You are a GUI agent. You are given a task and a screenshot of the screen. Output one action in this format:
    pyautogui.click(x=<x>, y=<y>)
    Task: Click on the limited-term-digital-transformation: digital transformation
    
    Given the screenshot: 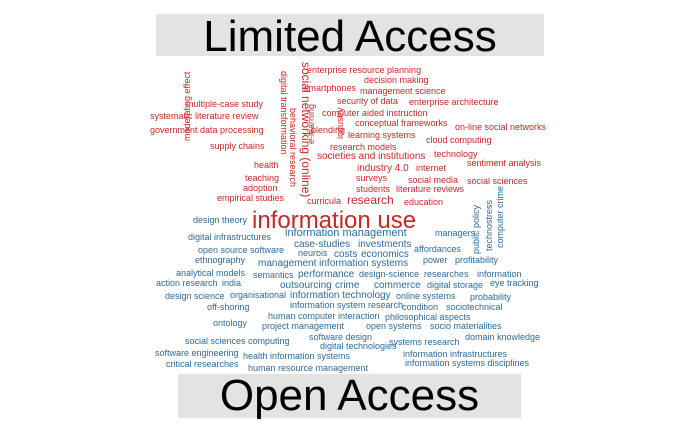 What is the action you would take?
    pyautogui.click(x=284, y=113)
    